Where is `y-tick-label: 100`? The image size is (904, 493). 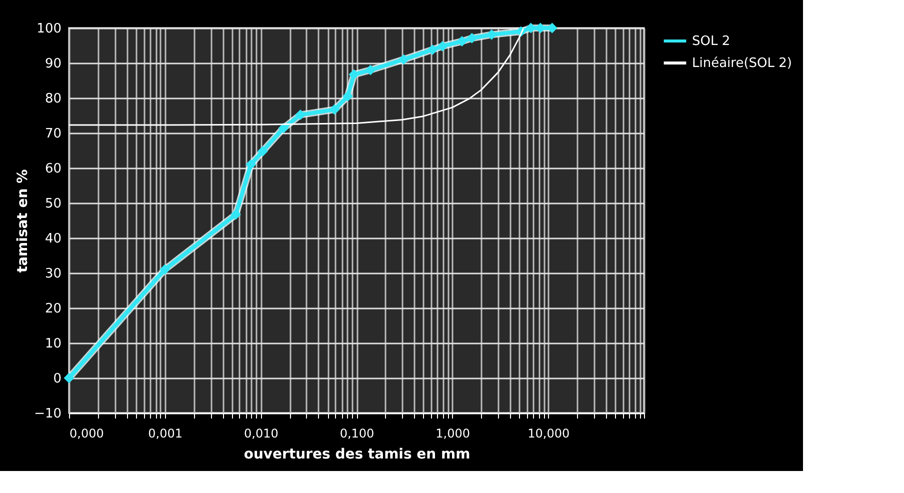 y-tick-label: 100 is located at coordinates (49, 29).